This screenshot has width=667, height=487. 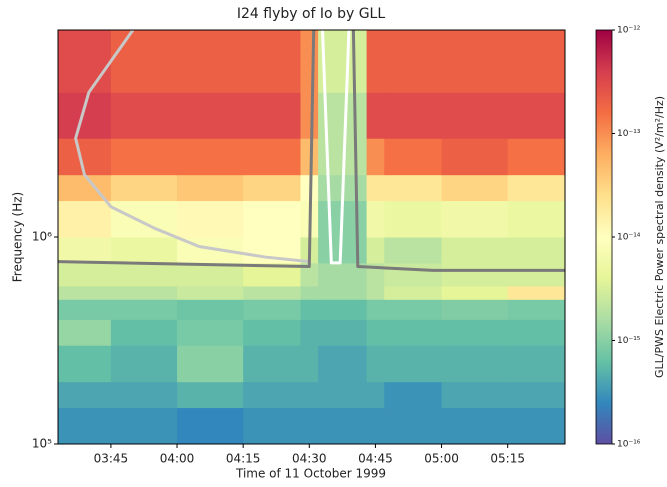 I want to click on colorbar-tick-label: 10⁻¹², so click(x=629, y=31).